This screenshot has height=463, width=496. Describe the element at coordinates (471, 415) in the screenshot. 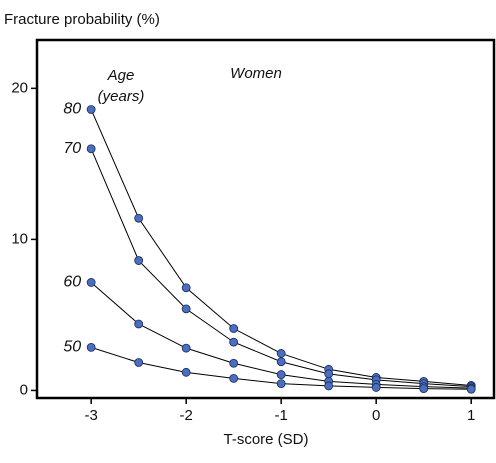

I see `x-tick-label: 1` at that location.